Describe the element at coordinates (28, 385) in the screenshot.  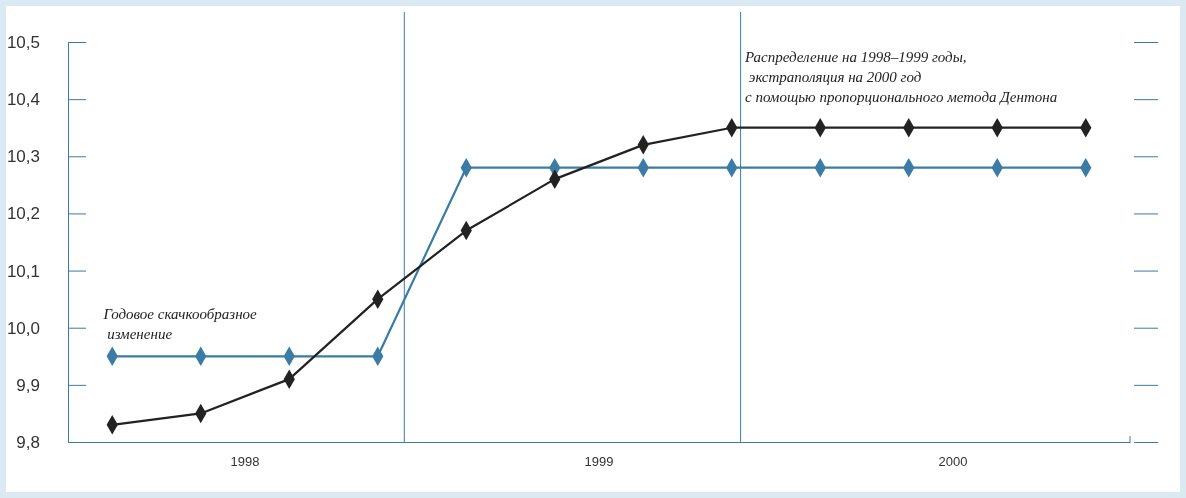
I see `y-tick-label: 9,9` at that location.